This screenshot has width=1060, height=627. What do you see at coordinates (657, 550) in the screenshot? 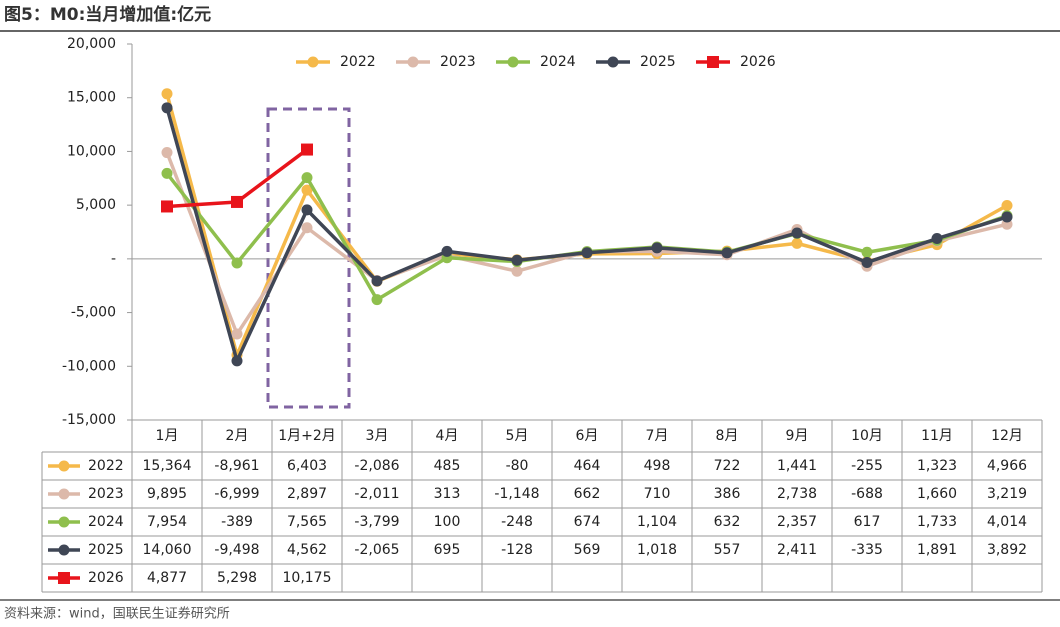
I see `table-cell: 1,018` at bounding box center [657, 550].